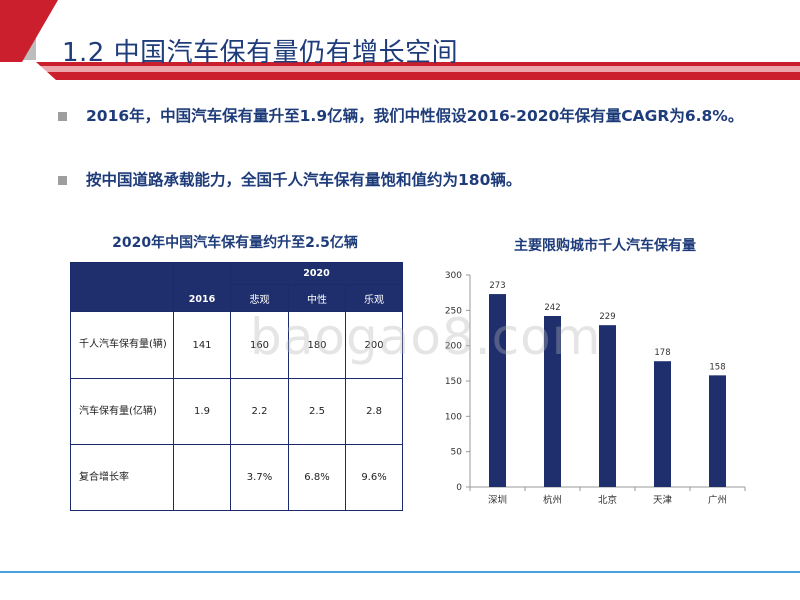  Describe the element at coordinates (260, 53) in the screenshot. I see `page-title: 1.2 中国汽车保有量仍有增长空间` at that location.